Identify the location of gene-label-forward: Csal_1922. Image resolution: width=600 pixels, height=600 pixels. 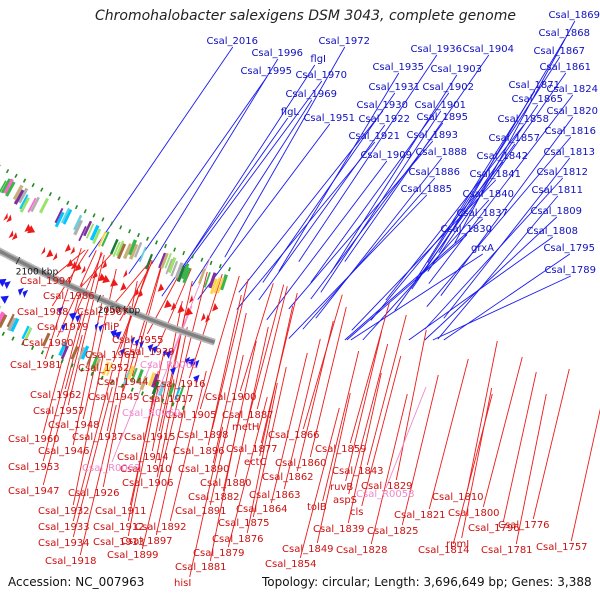
(384, 119).